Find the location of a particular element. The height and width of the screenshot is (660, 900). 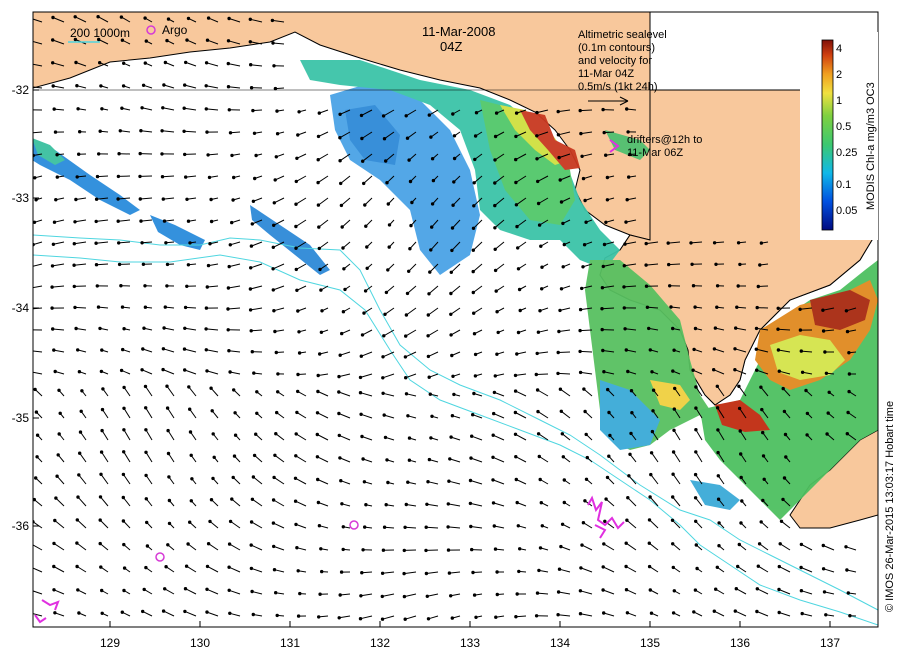

drifters-note-line: drifters@12h to is located at coordinates (664, 140).